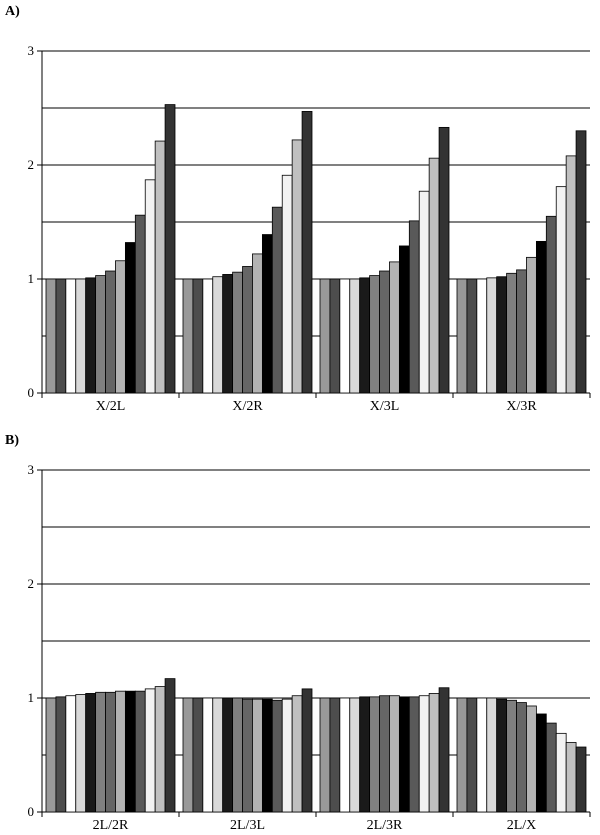 The image size is (600, 835). I want to click on category-label-b-0: 2L/2R, so click(111, 825).